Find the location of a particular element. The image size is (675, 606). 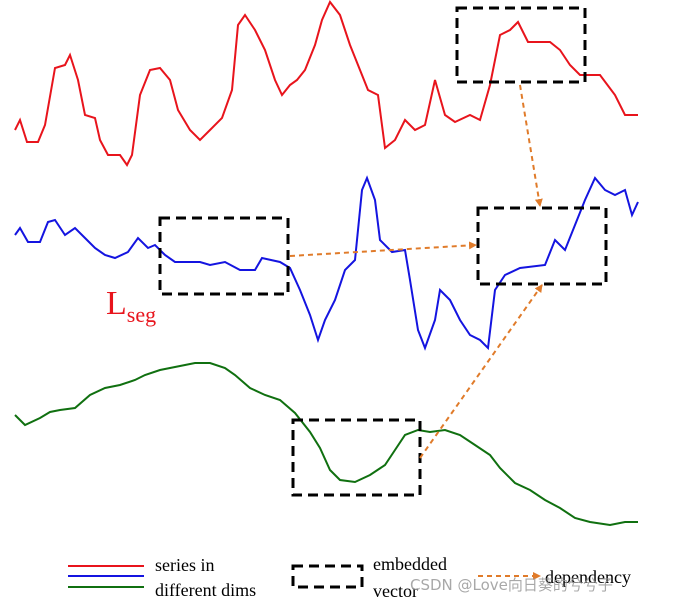

label-main: L is located at coordinates (116, 303).